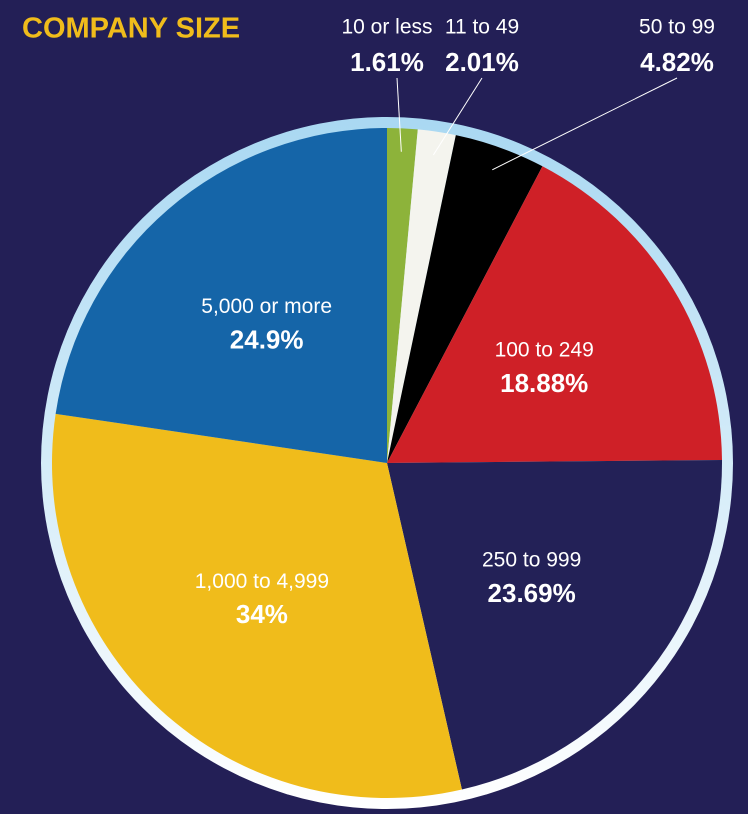 This screenshot has height=814, width=748. What do you see at coordinates (482, 62) in the screenshot?
I see `slice-value: 2.01%` at bounding box center [482, 62].